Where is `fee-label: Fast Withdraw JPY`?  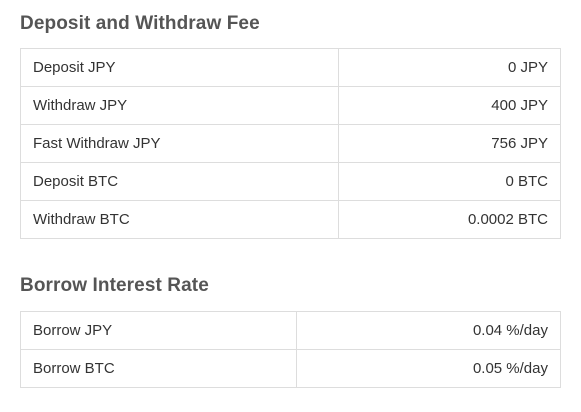
fee-label: Fast Withdraw JPY is located at coordinates (179, 143).